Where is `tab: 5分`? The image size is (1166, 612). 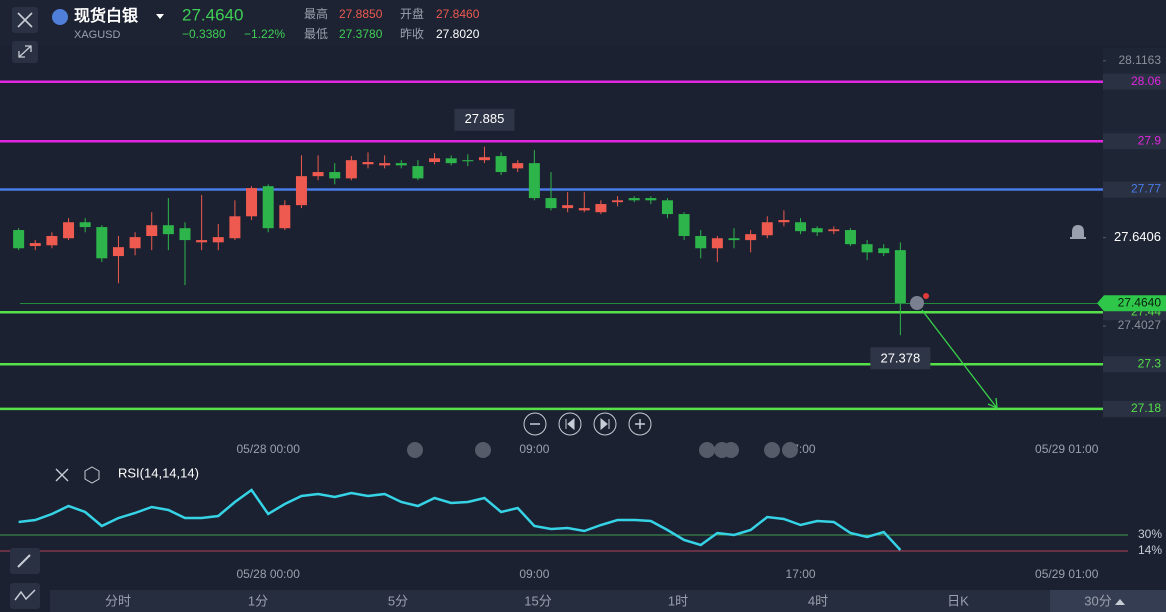
tab: 5分 is located at coordinates (398, 600).